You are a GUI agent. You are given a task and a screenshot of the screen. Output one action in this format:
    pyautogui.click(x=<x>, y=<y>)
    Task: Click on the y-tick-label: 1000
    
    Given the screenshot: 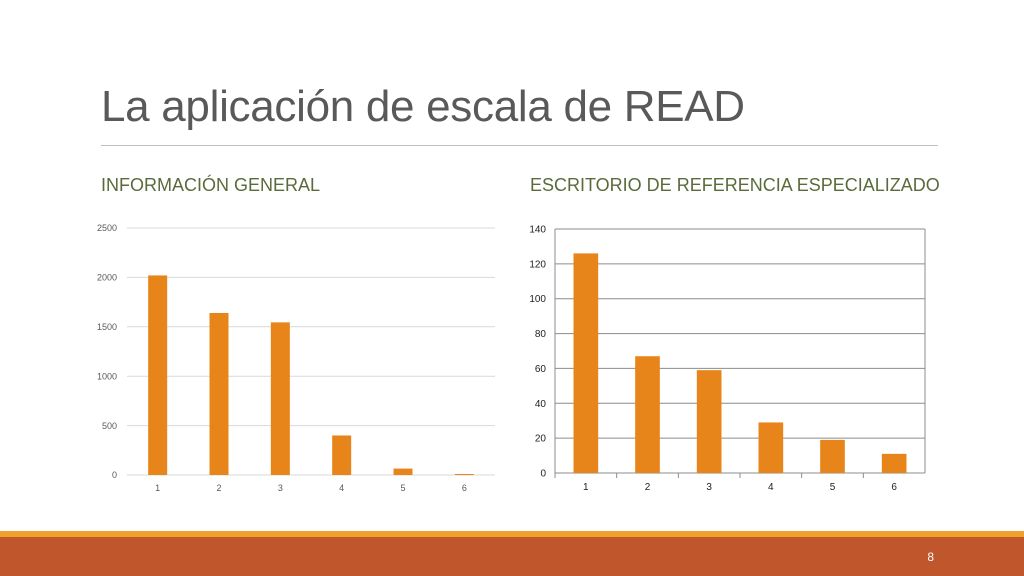 What is the action you would take?
    pyautogui.click(x=107, y=376)
    